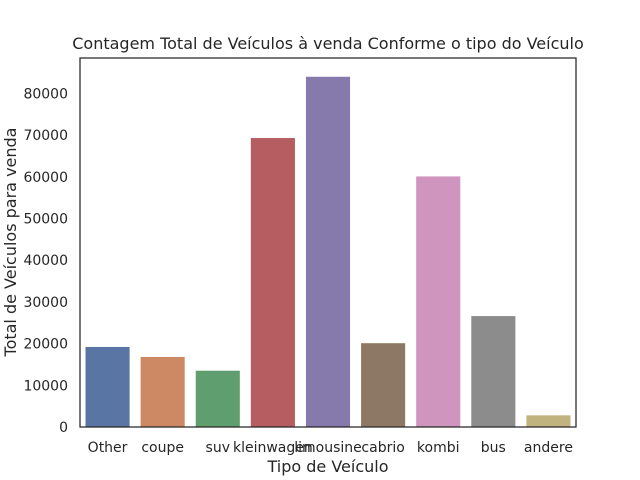 The height and width of the screenshot is (480, 640). What do you see at coordinates (548, 421) in the screenshot?
I see `bar-andere` at bounding box center [548, 421].